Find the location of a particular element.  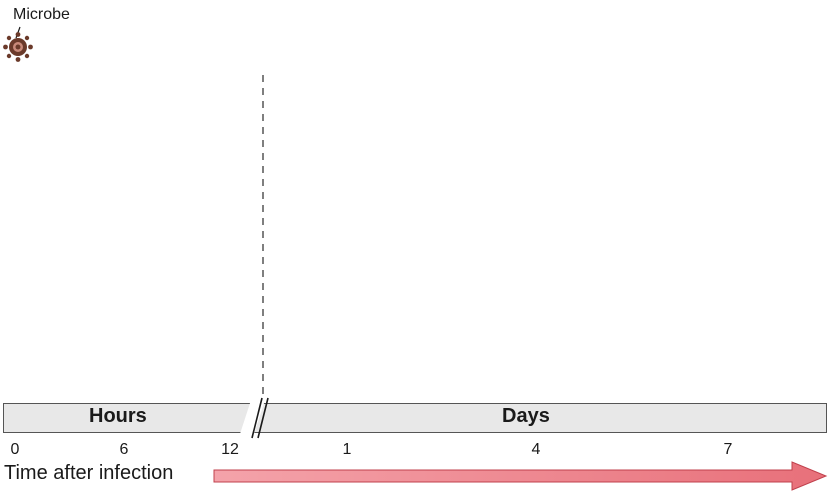

microbe-label: Microbe is located at coordinates (41, 14).